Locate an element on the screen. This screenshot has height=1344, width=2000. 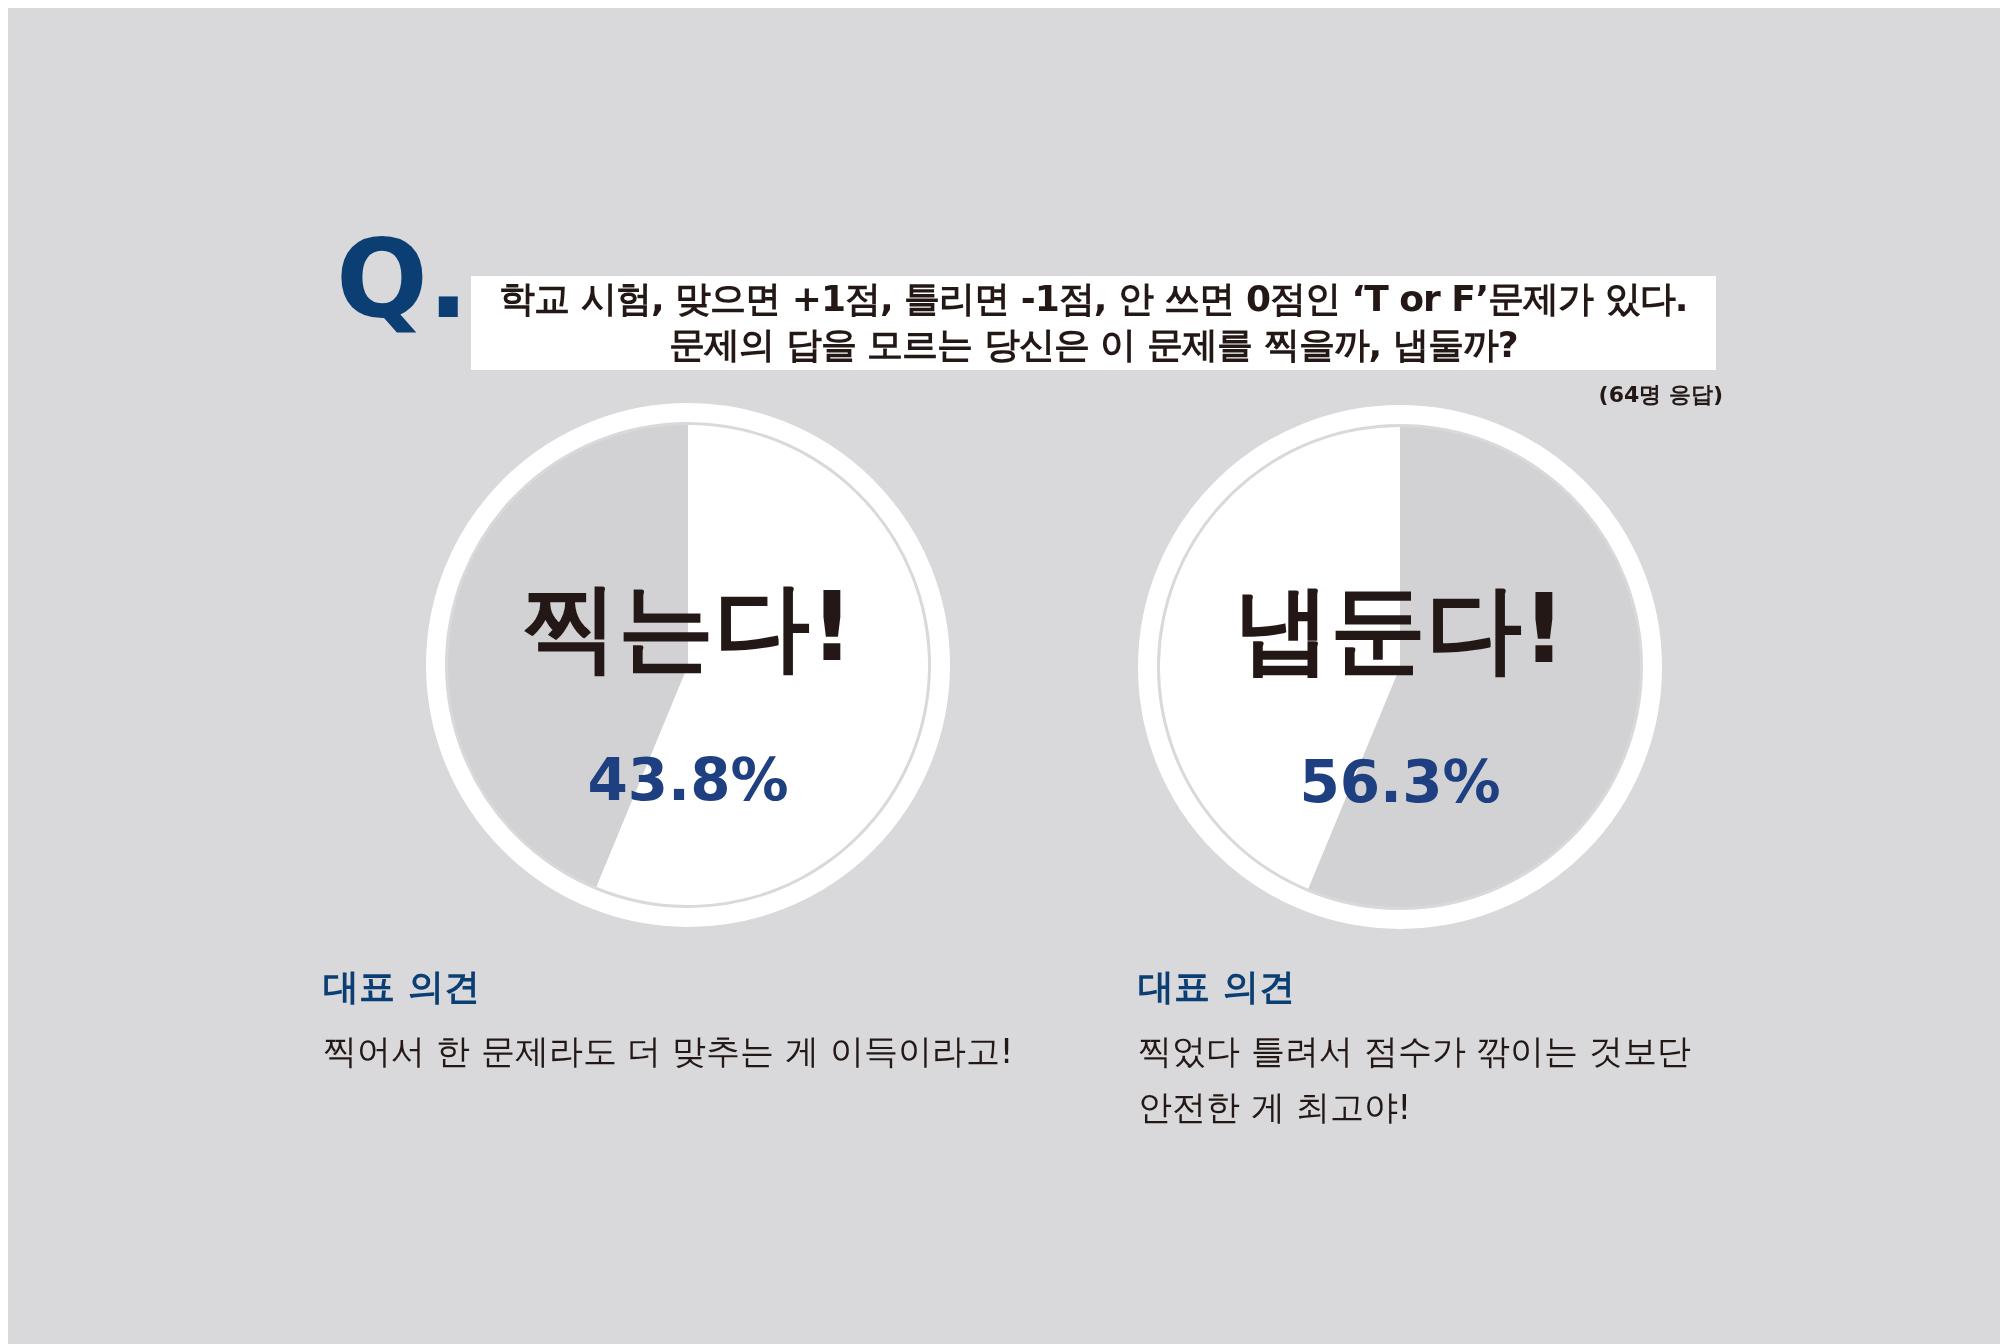
data-label: 43.8% is located at coordinates (688, 780).